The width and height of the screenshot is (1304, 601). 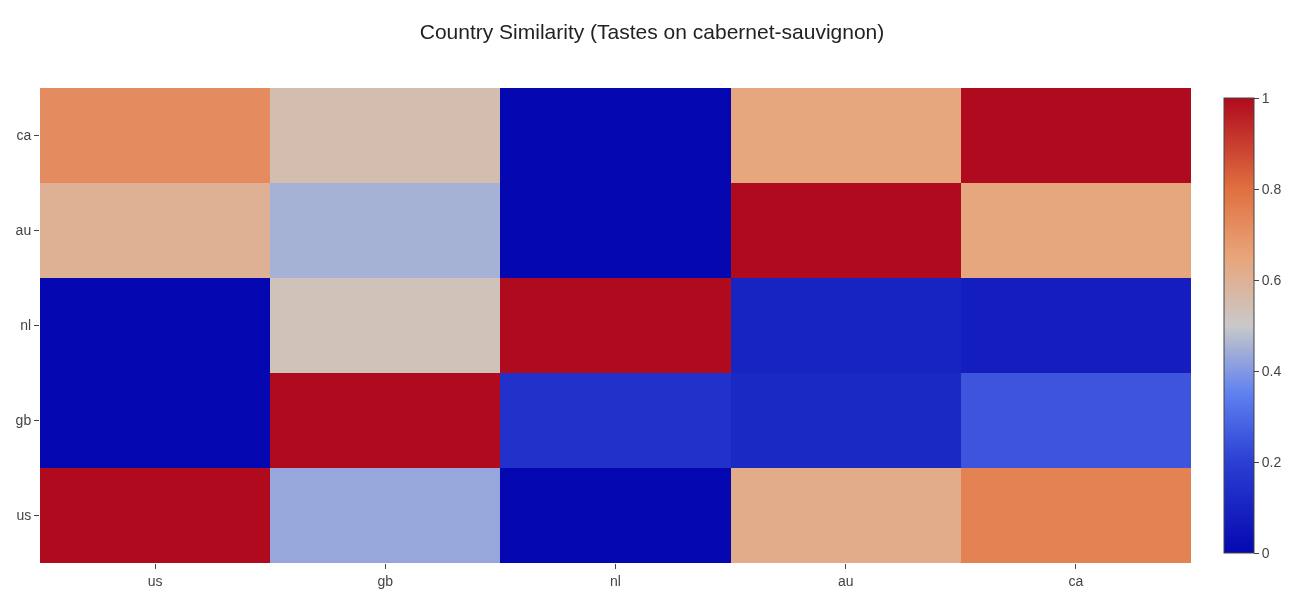 What do you see at coordinates (1265, 552) in the screenshot?
I see `color-bar-label: 0` at bounding box center [1265, 552].